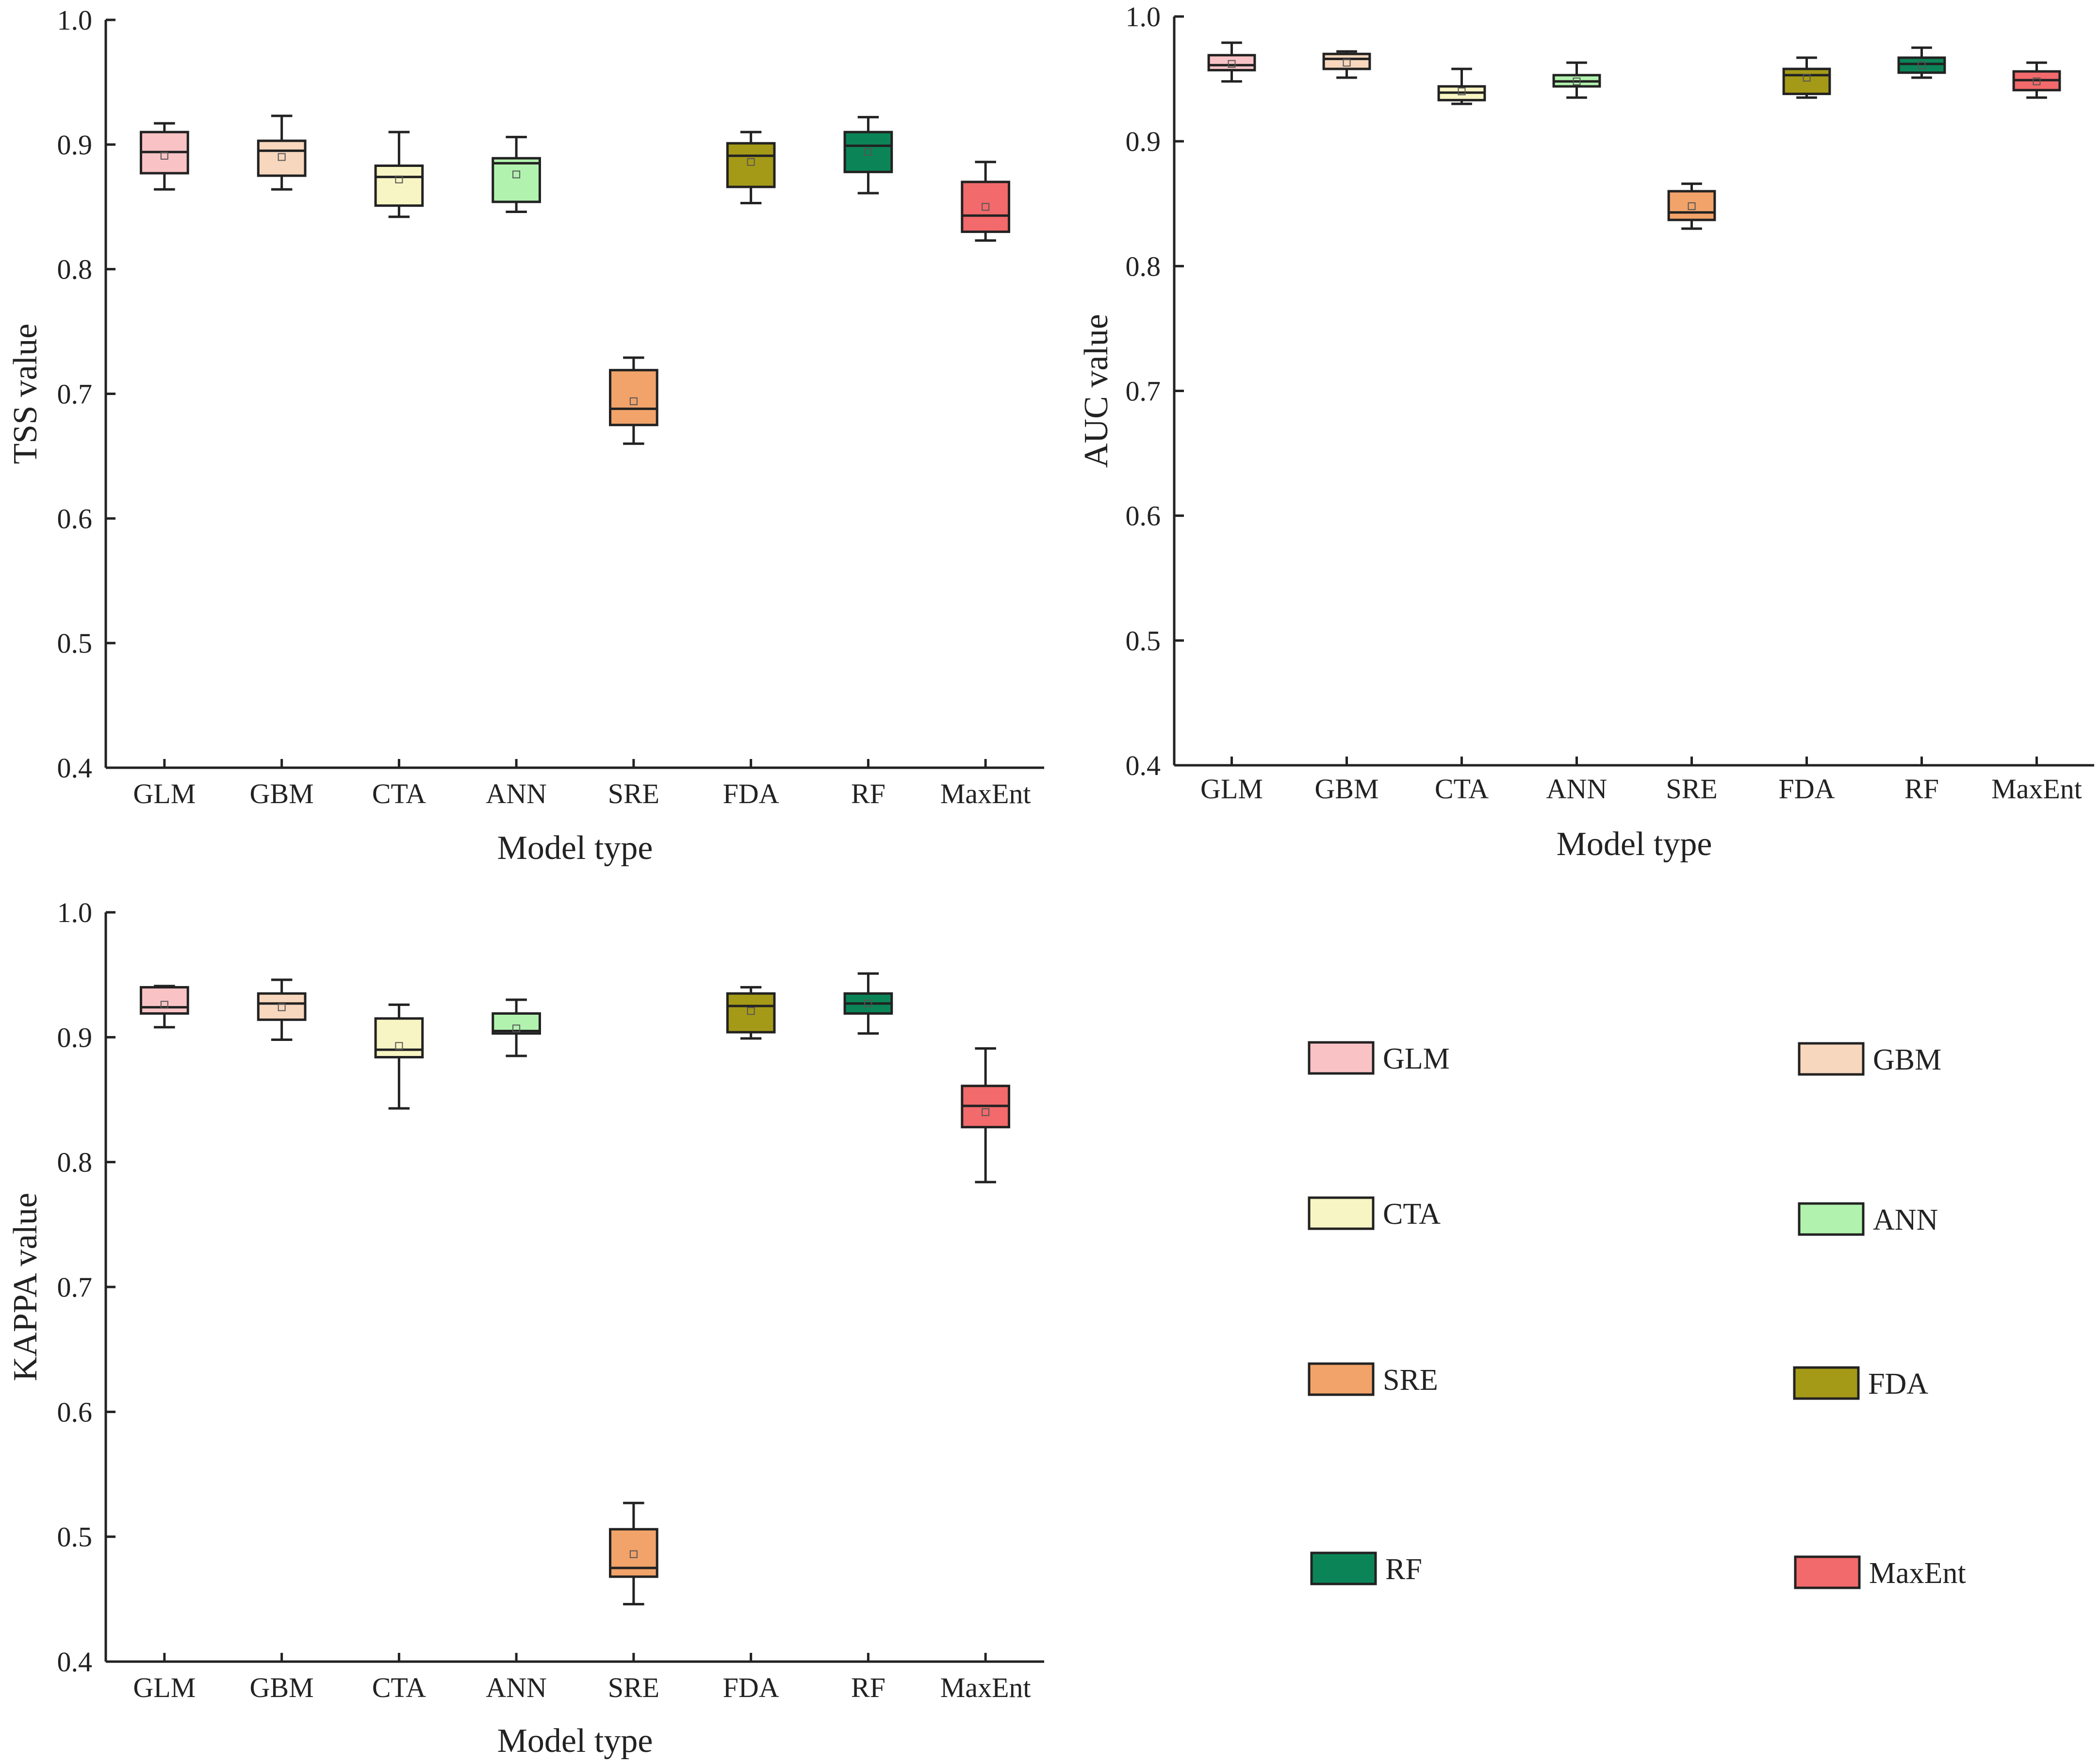 Image resolution: width=2100 pixels, height=1764 pixels. What do you see at coordinates (25, 1287) in the screenshot?
I see `y-axis-title: KAPPA value` at bounding box center [25, 1287].